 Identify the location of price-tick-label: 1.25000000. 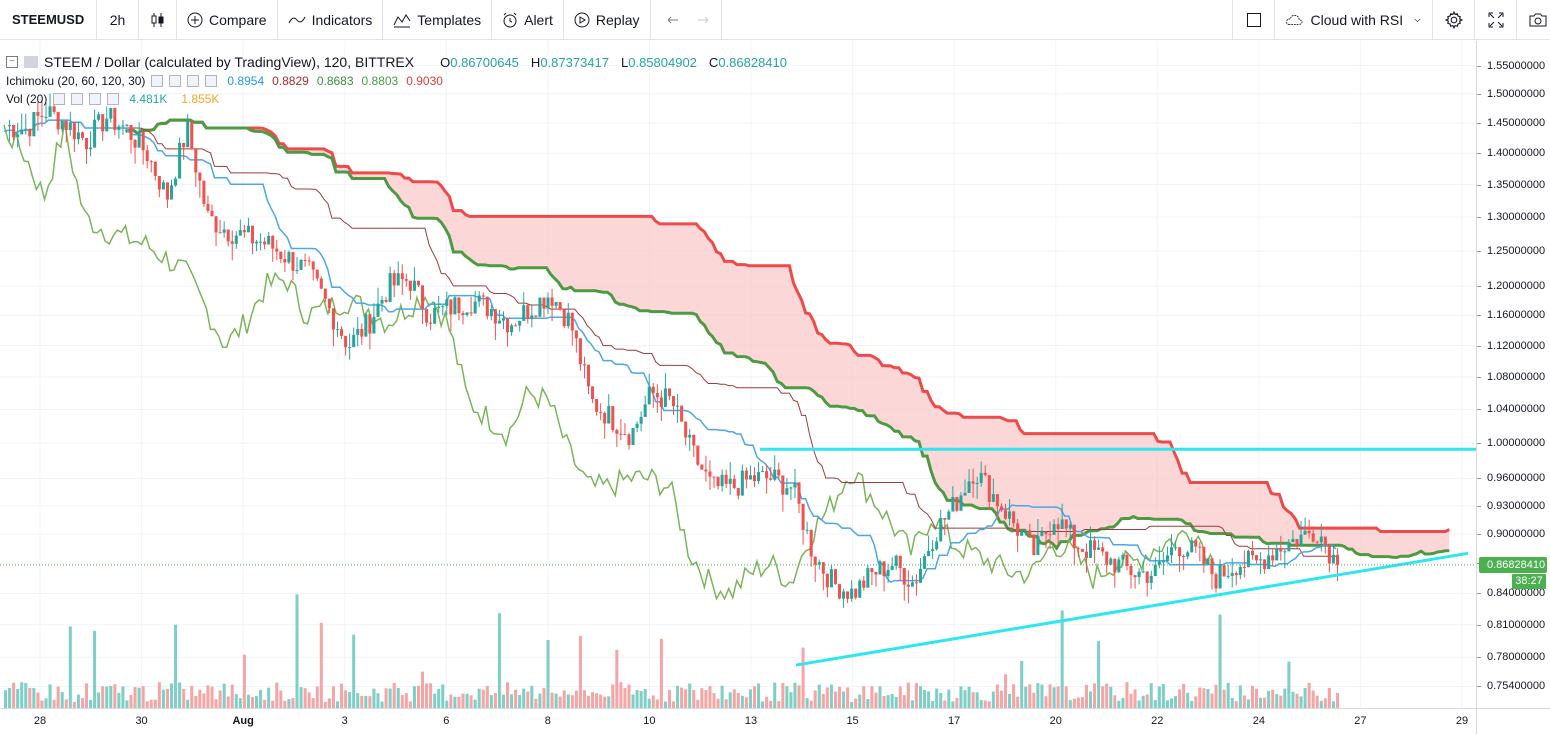
(1516, 250).